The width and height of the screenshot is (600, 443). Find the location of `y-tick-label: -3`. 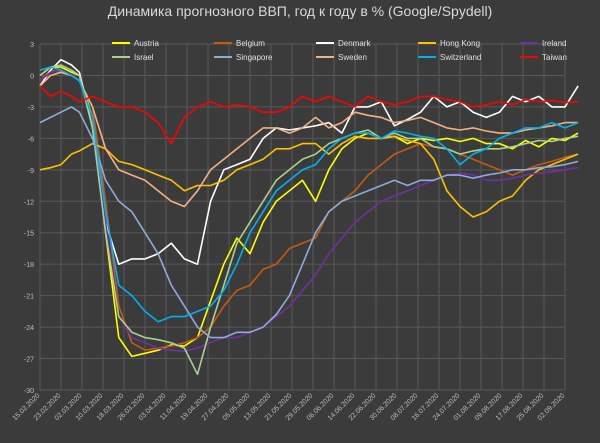

y-tick-label: -3 is located at coordinates (31, 108).